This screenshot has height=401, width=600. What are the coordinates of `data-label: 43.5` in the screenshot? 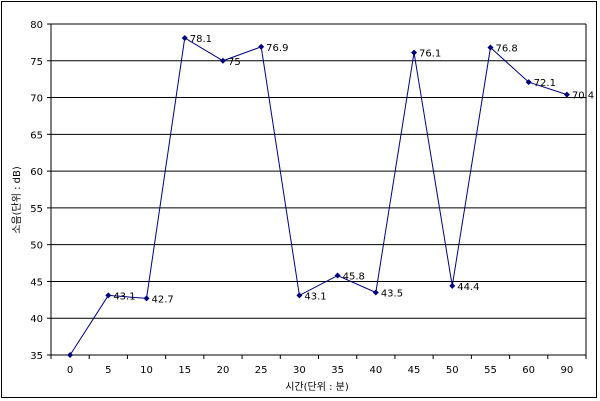 It's located at (392, 293).